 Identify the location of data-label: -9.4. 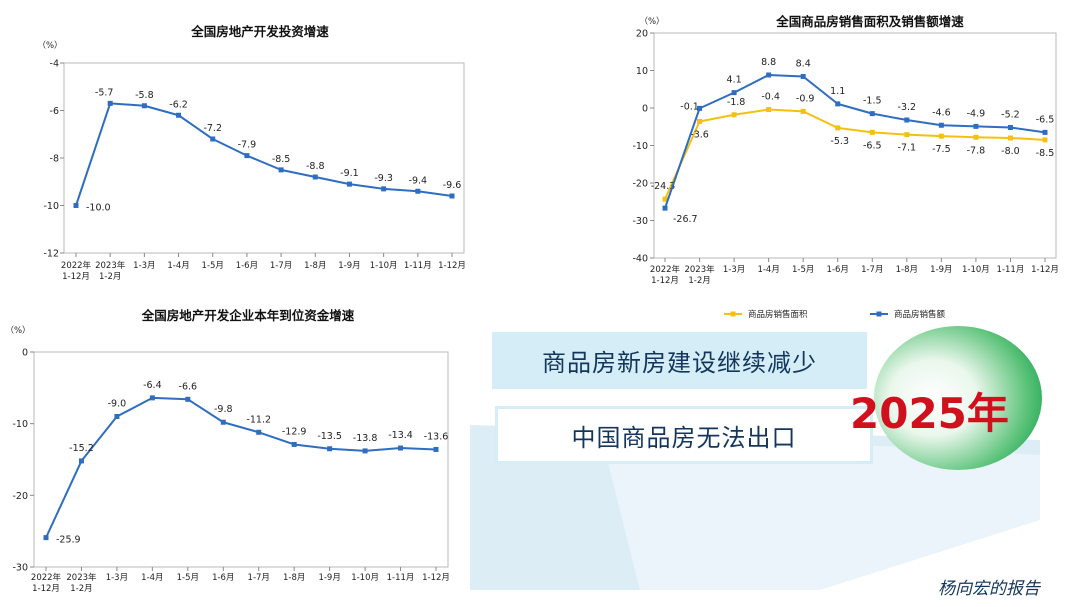
(418, 180).